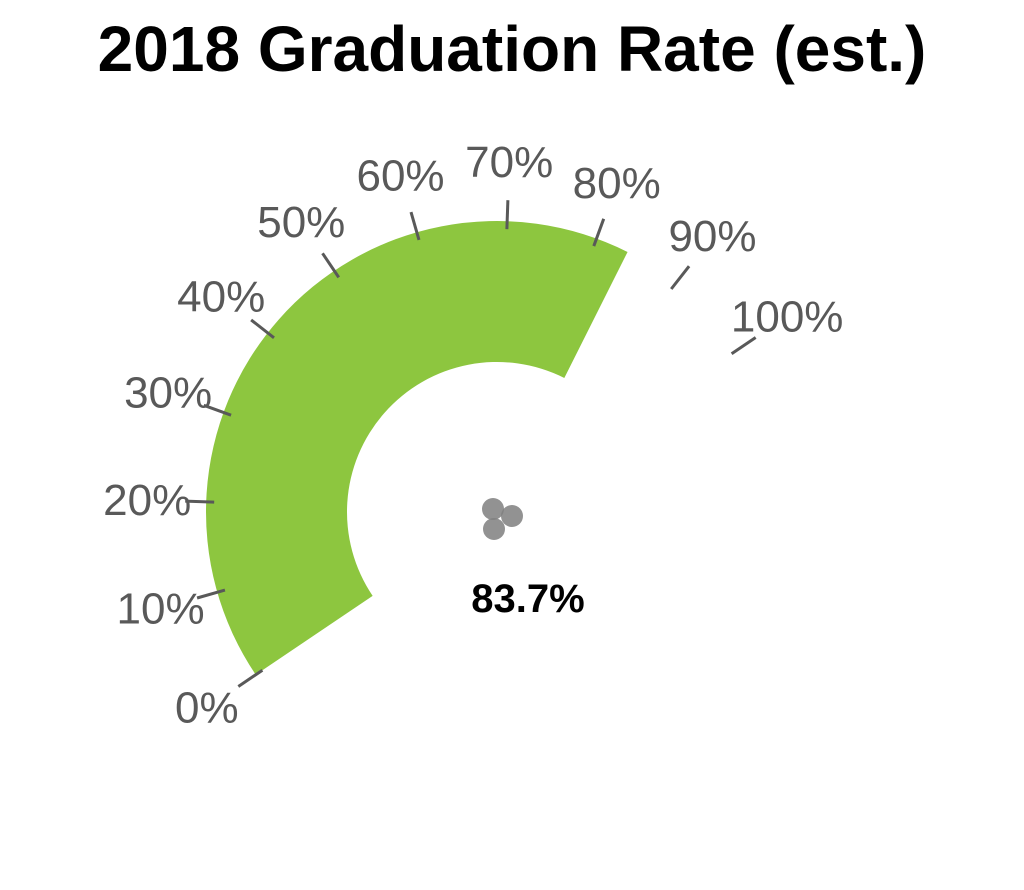  I want to click on chart-title: 2018 Graduation Rate (est.), so click(512, 49).